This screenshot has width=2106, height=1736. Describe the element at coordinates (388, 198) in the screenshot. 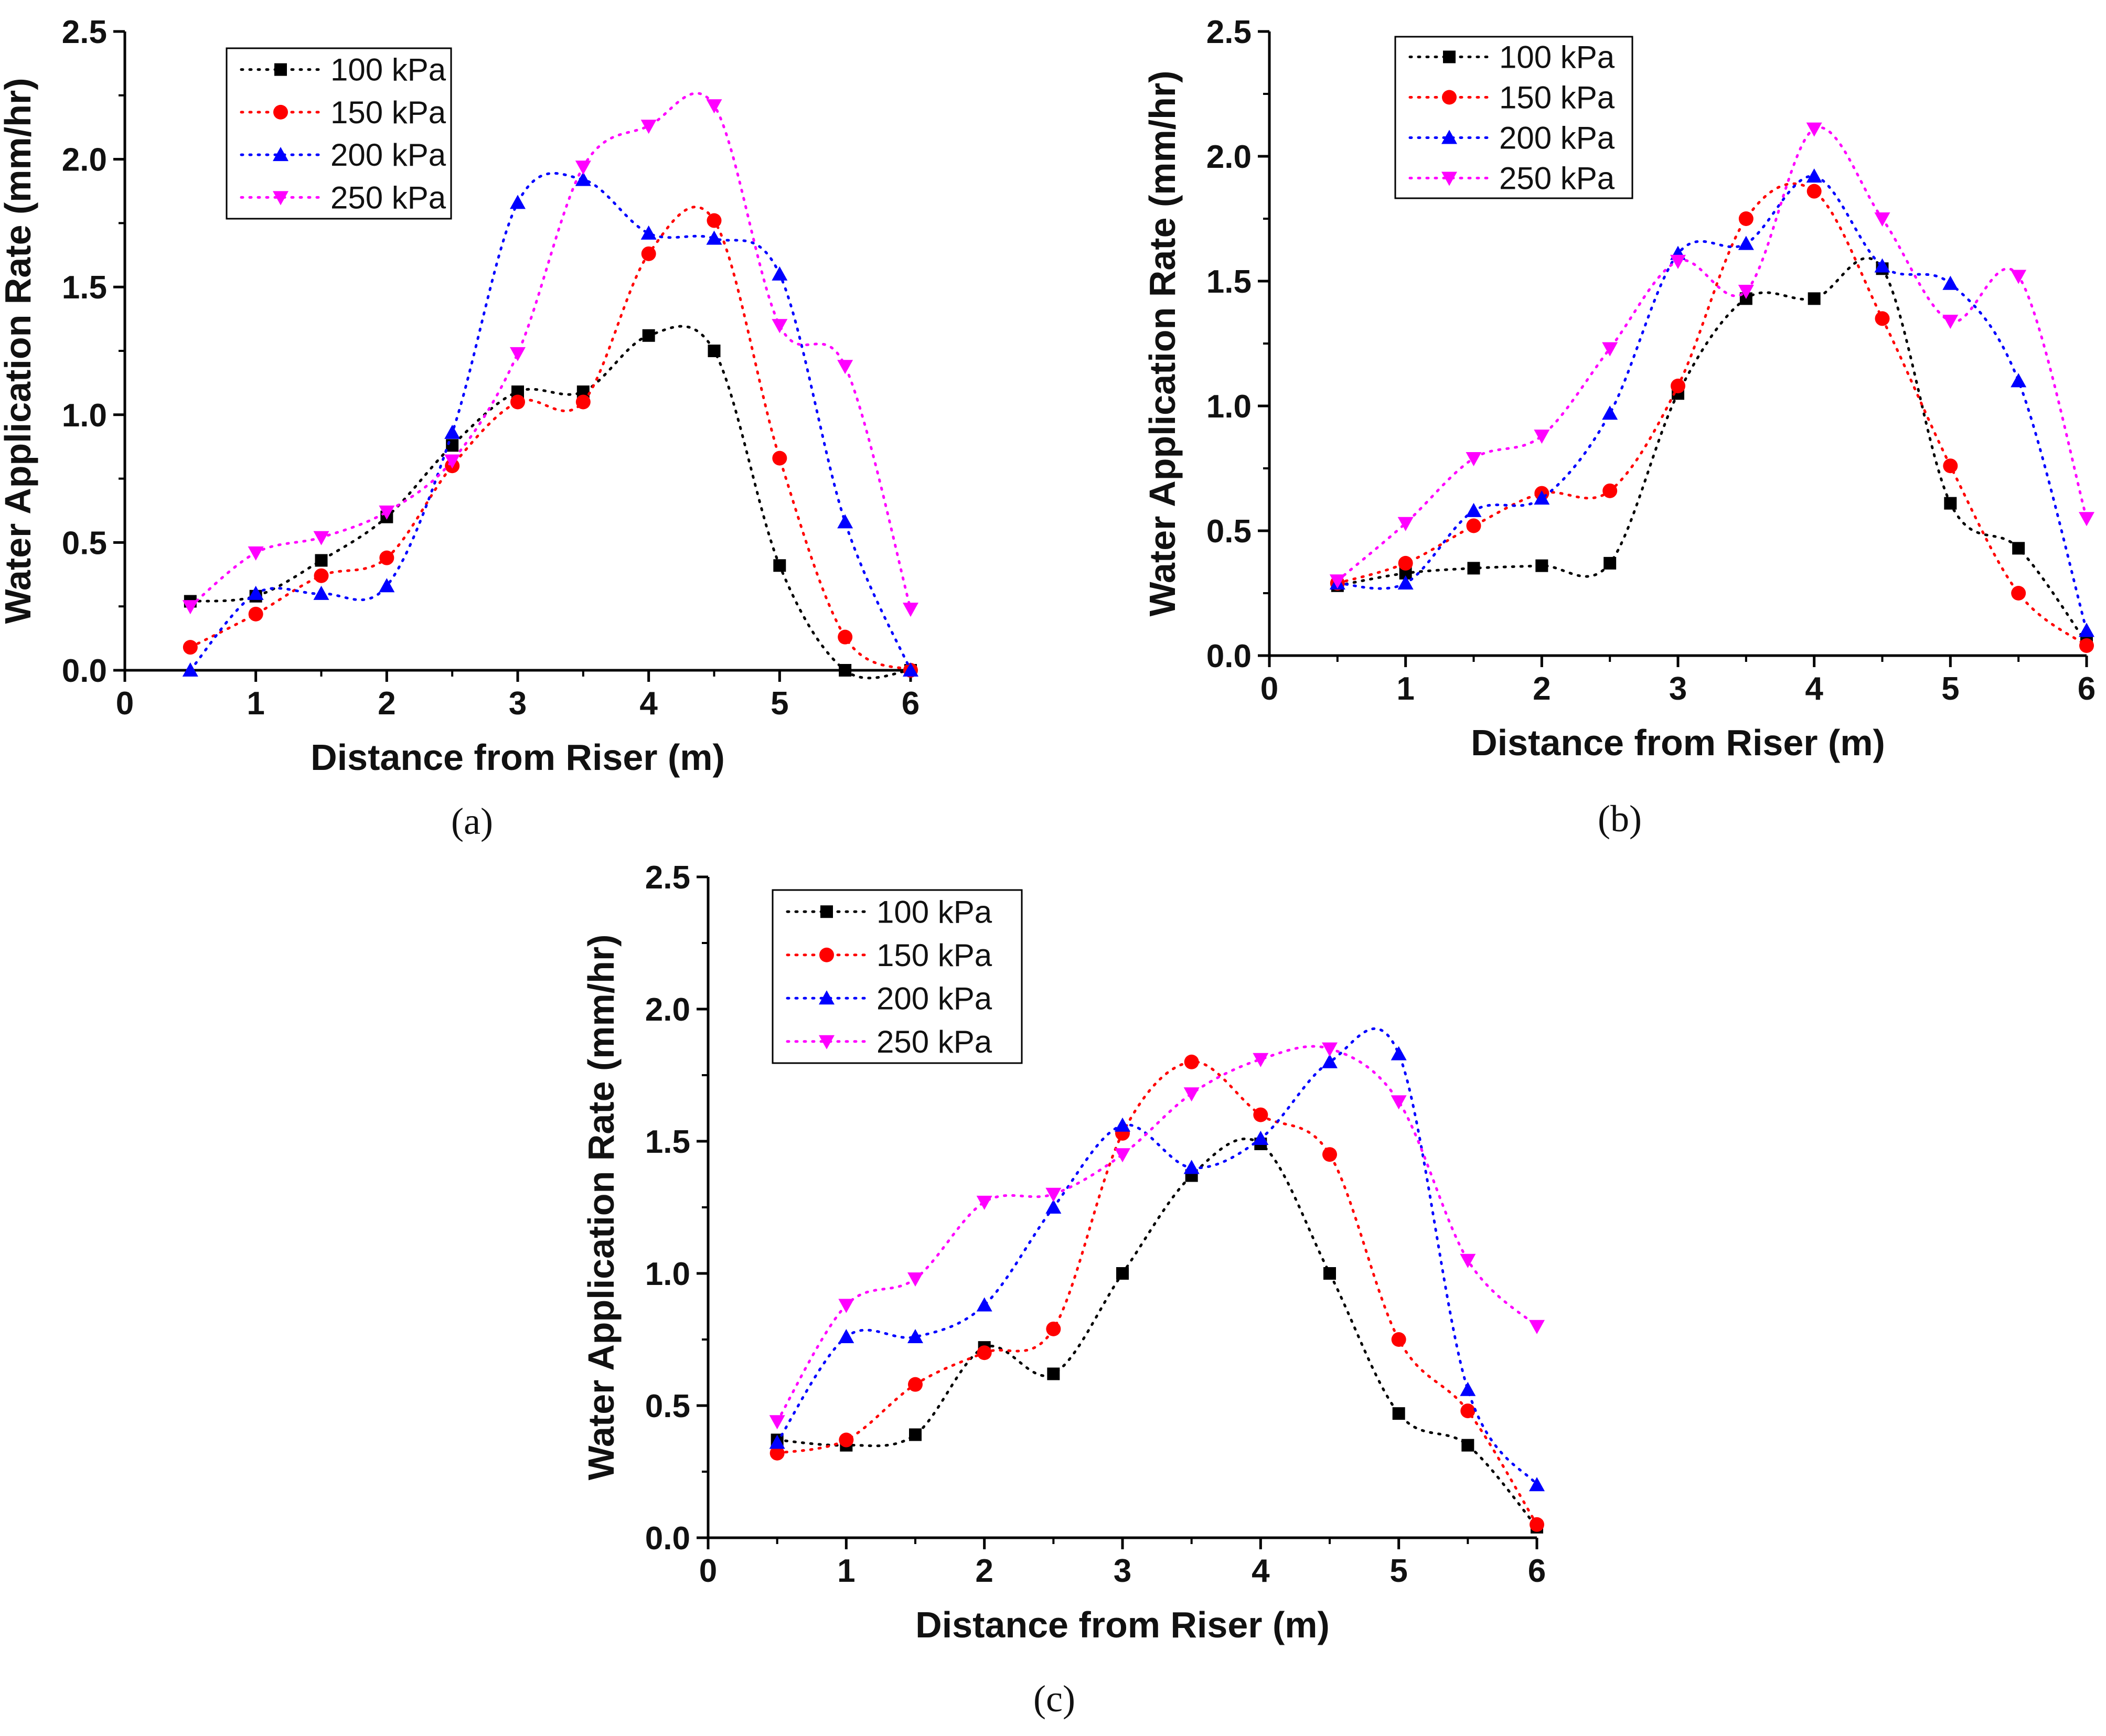

I see `legend-label: 250 kPa` at that location.